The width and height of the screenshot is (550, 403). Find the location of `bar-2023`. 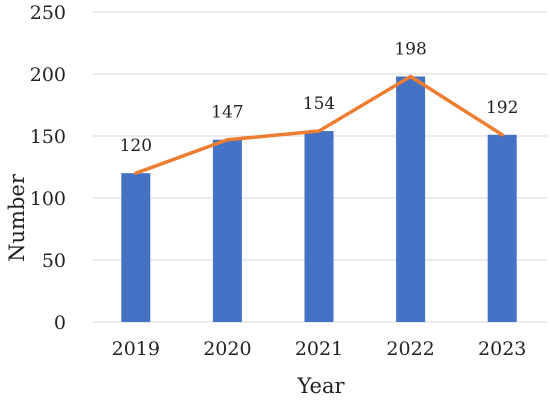

bar-2023 is located at coordinates (502, 228).